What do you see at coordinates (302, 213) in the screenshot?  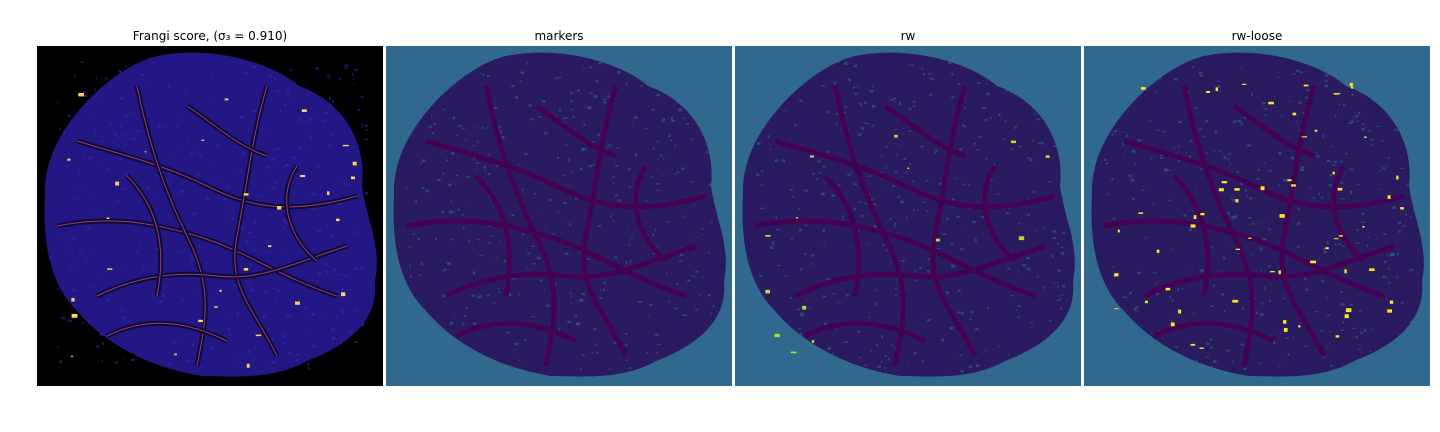 I see `vessel-highlight` at bounding box center [302, 213].